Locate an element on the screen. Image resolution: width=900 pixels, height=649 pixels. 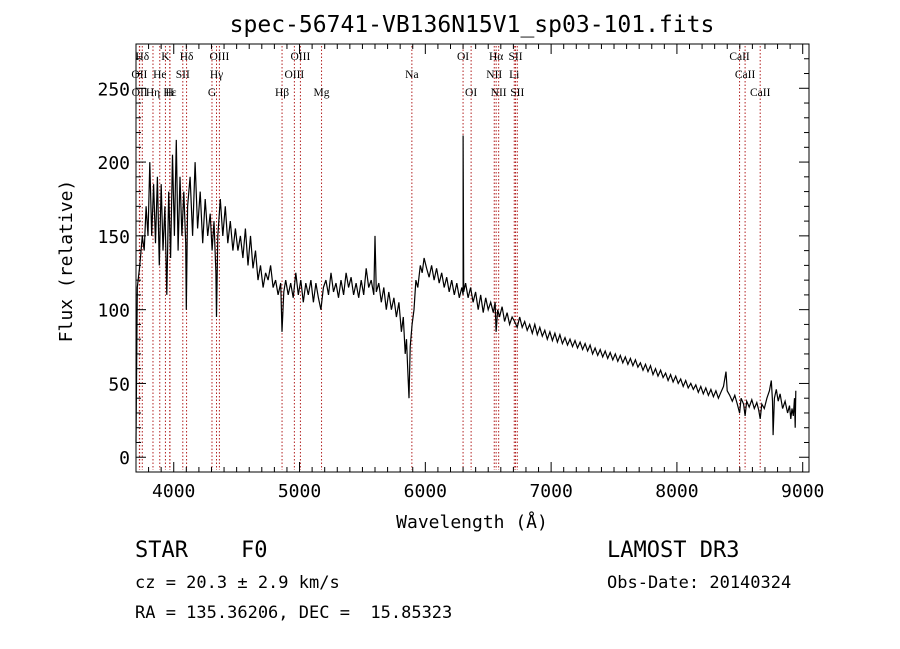
coordinates: RA = 135.36206, DEC = 15.85323 is located at coordinates (294, 613).